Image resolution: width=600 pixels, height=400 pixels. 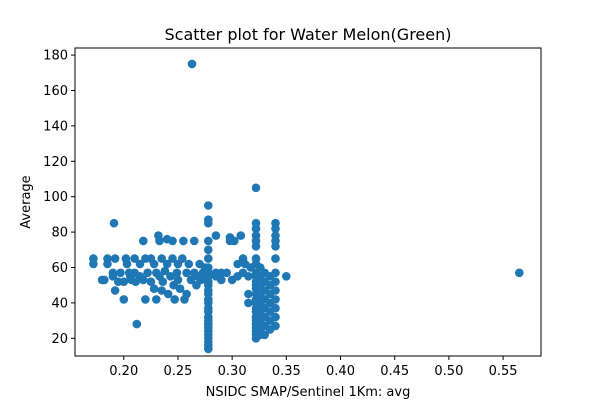 What do you see at coordinates (286, 371) in the screenshot?
I see `x-tick-label: 0.35` at bounding box center [286, 371].